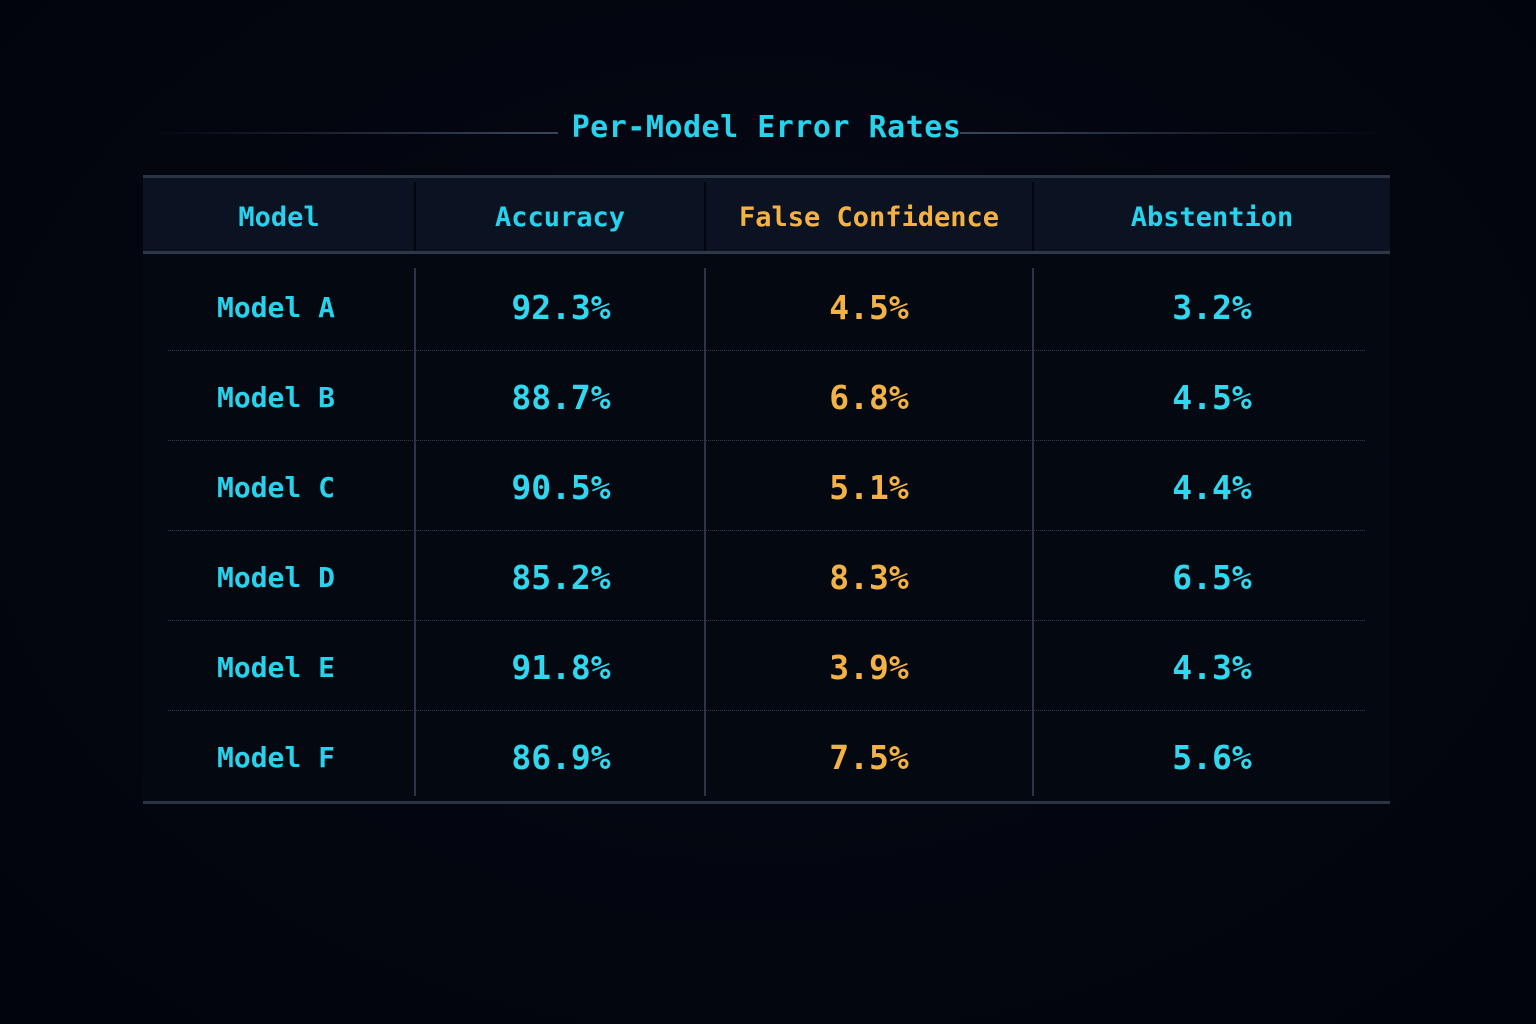 This screenshot has width=1536, height=1024. What do you see at coordinates (561, 667) in the screenshot?
I see `accuracy-value: 91.8%` at bounding box center [561, 667].